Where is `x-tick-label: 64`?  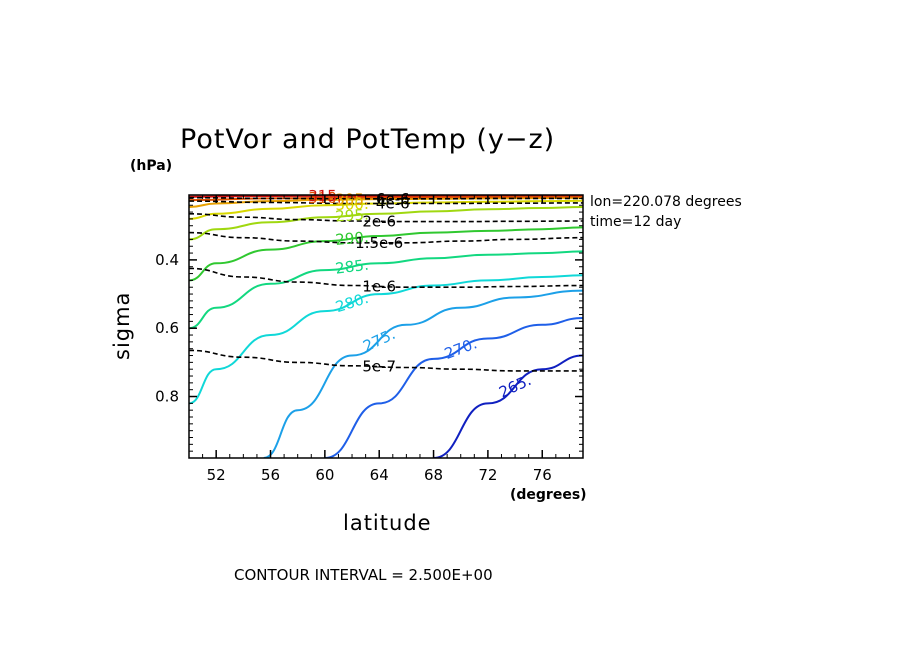
x-tick-label: 64 is located at coordinates (379, 475).